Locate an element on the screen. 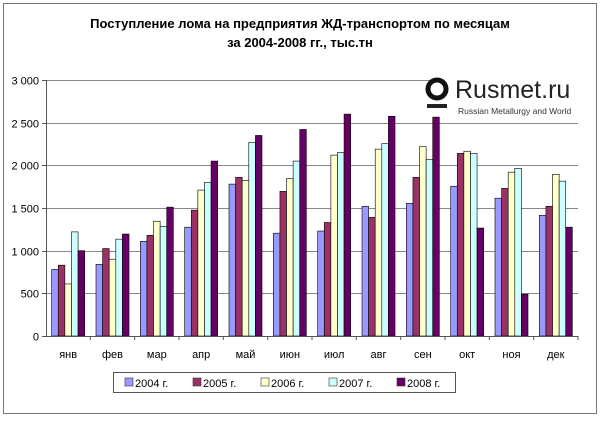 The width and height of the screenshot is (600, 423). legend: 2004 г. 2005 г. 2006 г. 2007 г. 2008 г. is located at coordinates (284, 382).